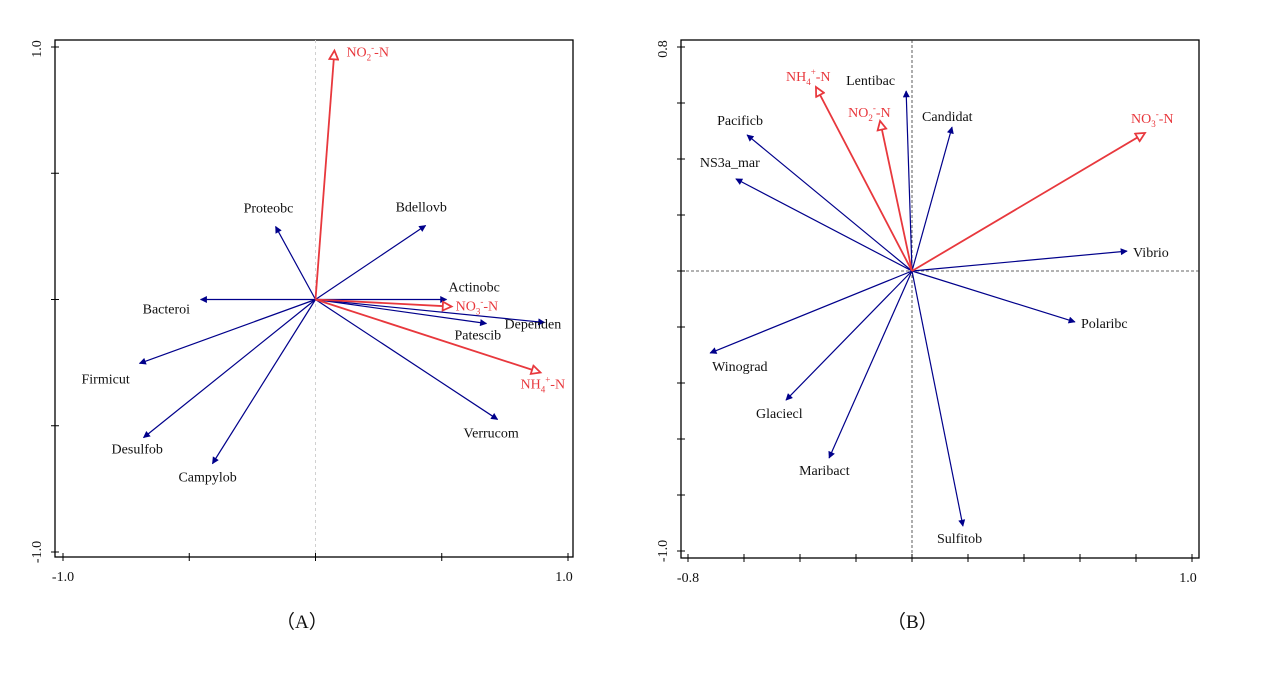 Image resolution: width=1261 pixels, height=679 pixels. I want to click on species-label: Sulfitob, so click(959, 539).